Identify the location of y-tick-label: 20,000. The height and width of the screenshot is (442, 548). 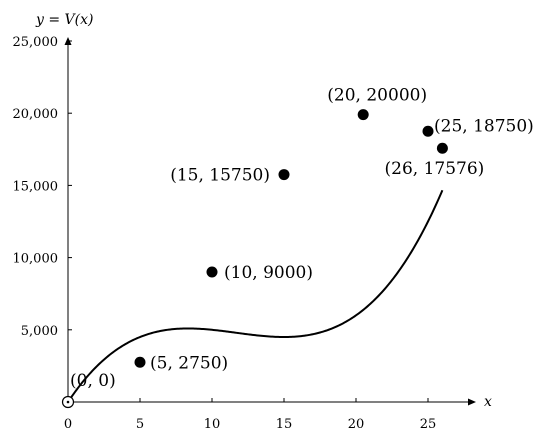
(36, 114).